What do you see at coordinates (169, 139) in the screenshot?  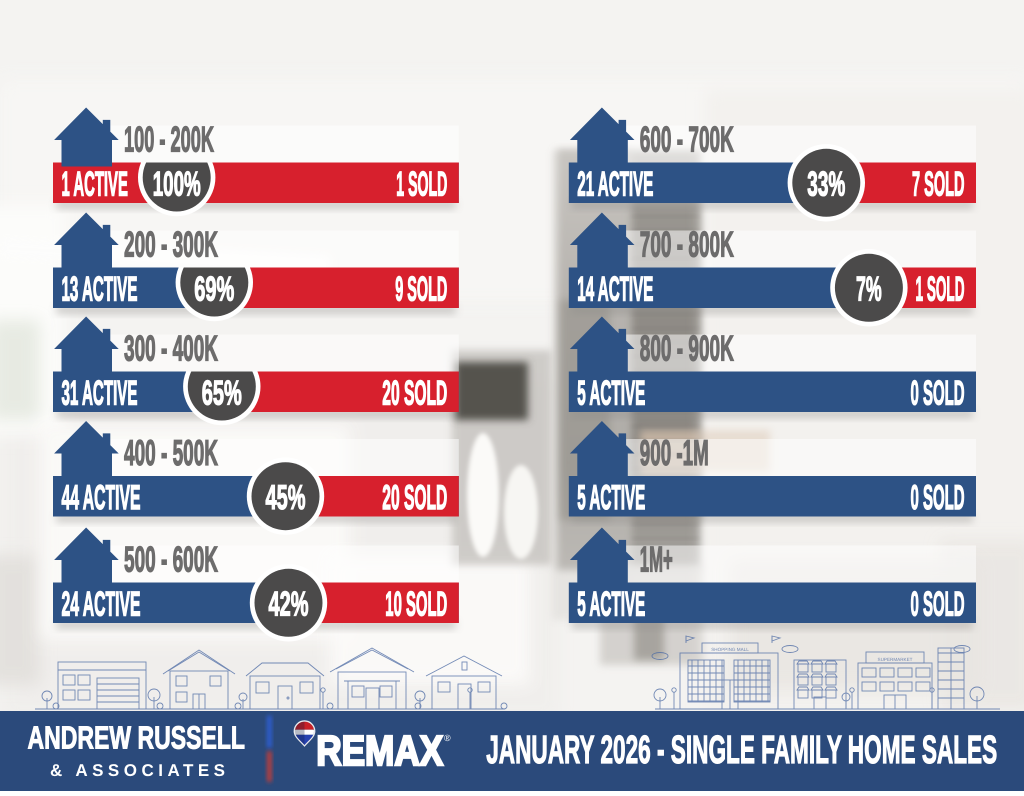 I see `svg-text: 100 - 200K` at bounding box center [169, 139].